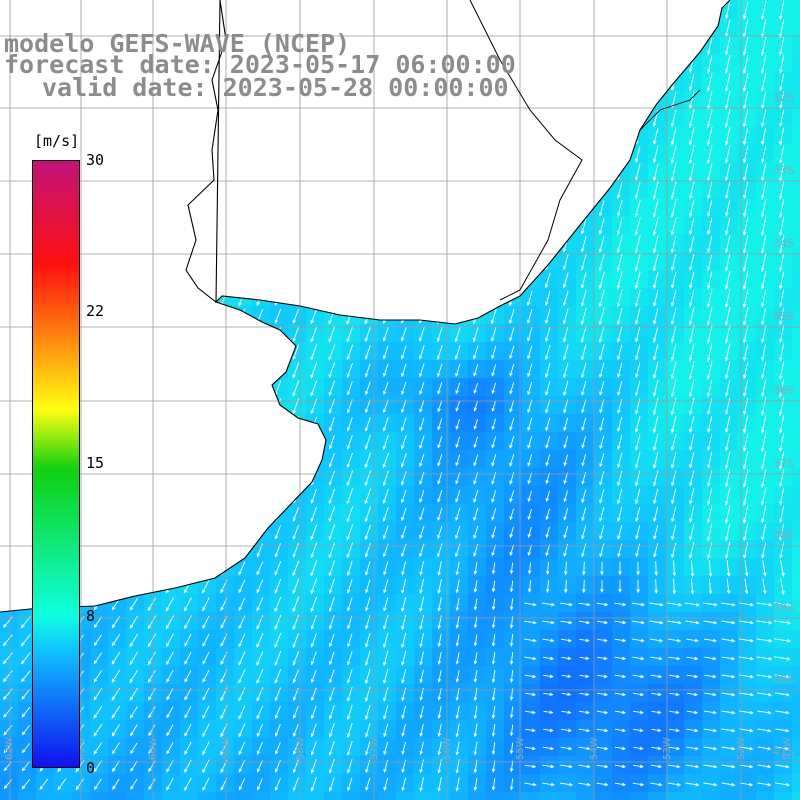 The image size is (800, 800). Describe the element at coordinates (783, 97) in the screenshot. I see `lat-label: 32S` at that location.